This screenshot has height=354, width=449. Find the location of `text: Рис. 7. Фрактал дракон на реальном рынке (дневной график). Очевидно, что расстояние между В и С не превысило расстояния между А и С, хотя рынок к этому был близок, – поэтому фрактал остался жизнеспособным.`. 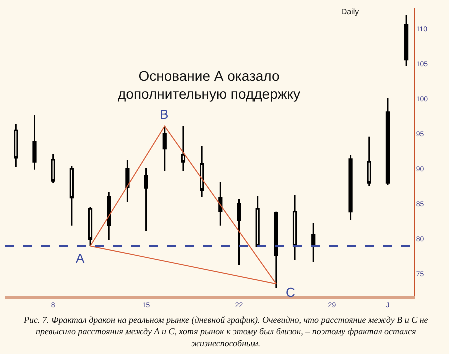

text: Рис. 7. Фрактал дракон на реальном рынке (дневной график). Очевидно, что расстояние между В и С не превысило расстояния между А и С, хотя рынок к этому был близок, – поэтому фрактал остался жизнеспособным. is located at coordinates (225, 331).